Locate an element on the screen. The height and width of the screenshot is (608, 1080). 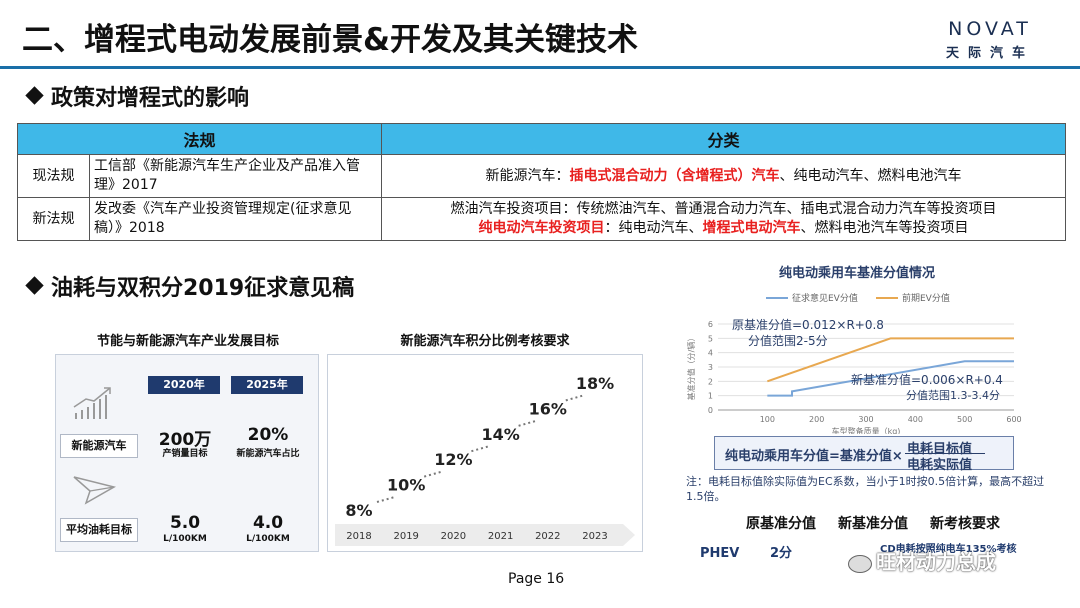
section-heading-policy: 政策对增程式的影响 is located at coordinates (137, 96).